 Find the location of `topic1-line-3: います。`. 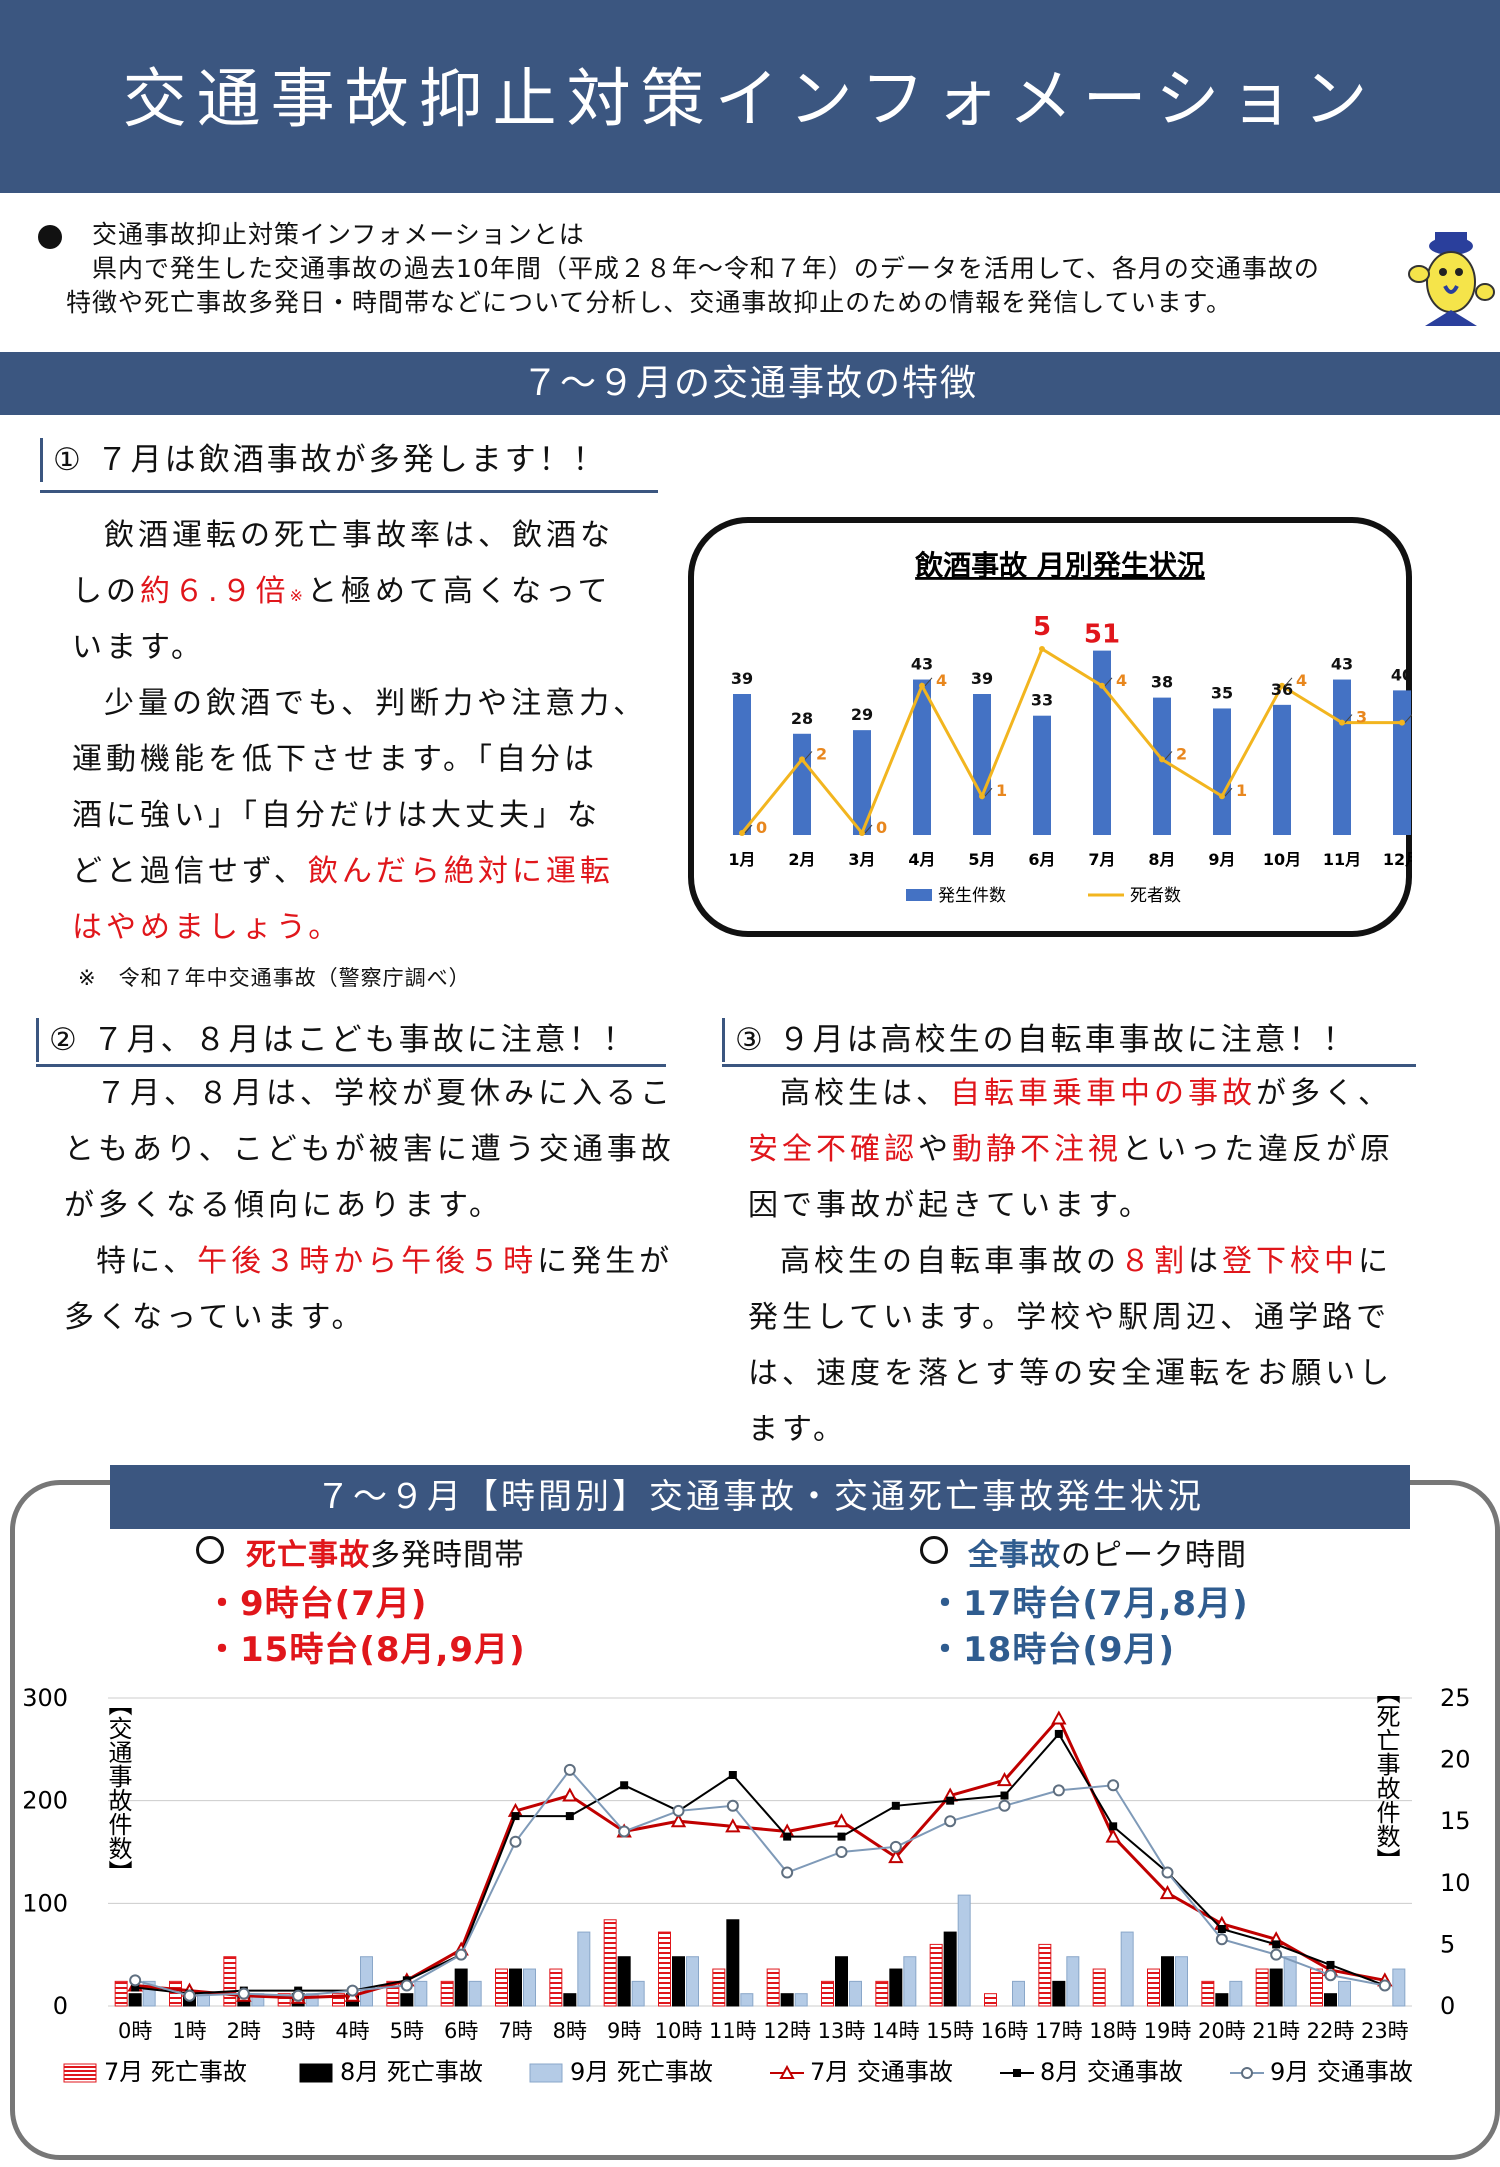

topic1-line-3: います。 is located at coordinates (138, 647).